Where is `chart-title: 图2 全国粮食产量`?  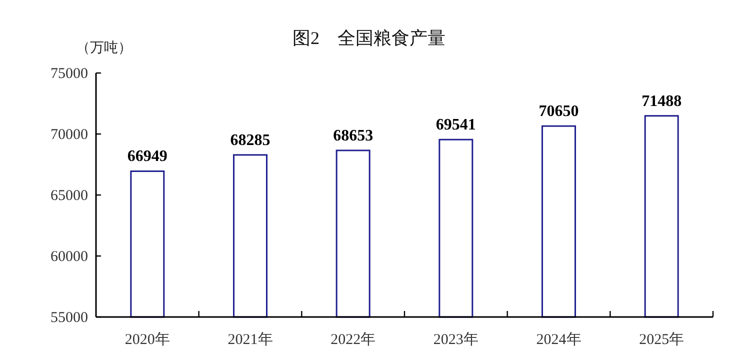
chart-title: 图2 全国粮食产量 is located at coordinates (369, 38).